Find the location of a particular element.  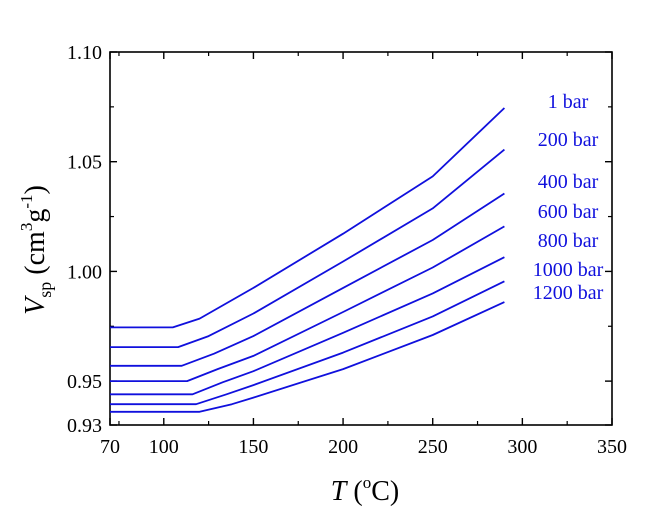

series-label: 1 bar is located at coordinates (568, 102).